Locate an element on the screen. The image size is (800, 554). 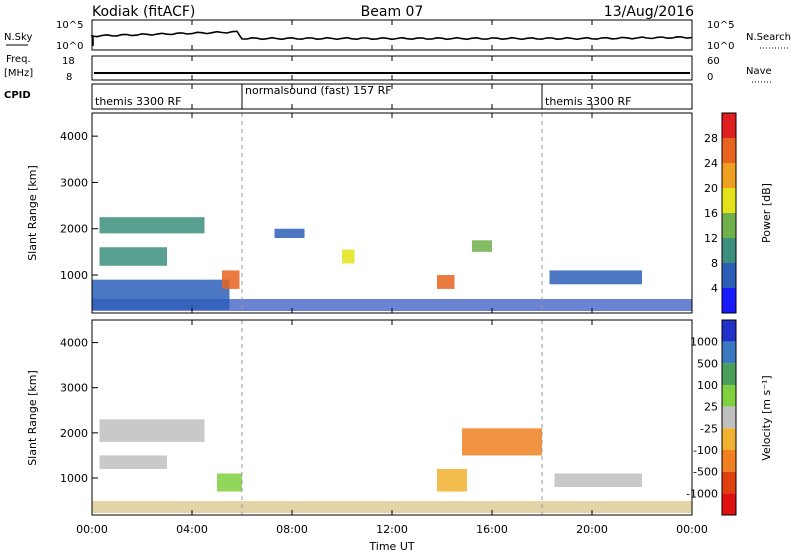
nave-tick-bottom: 0 is located at coordinates (710, 77).